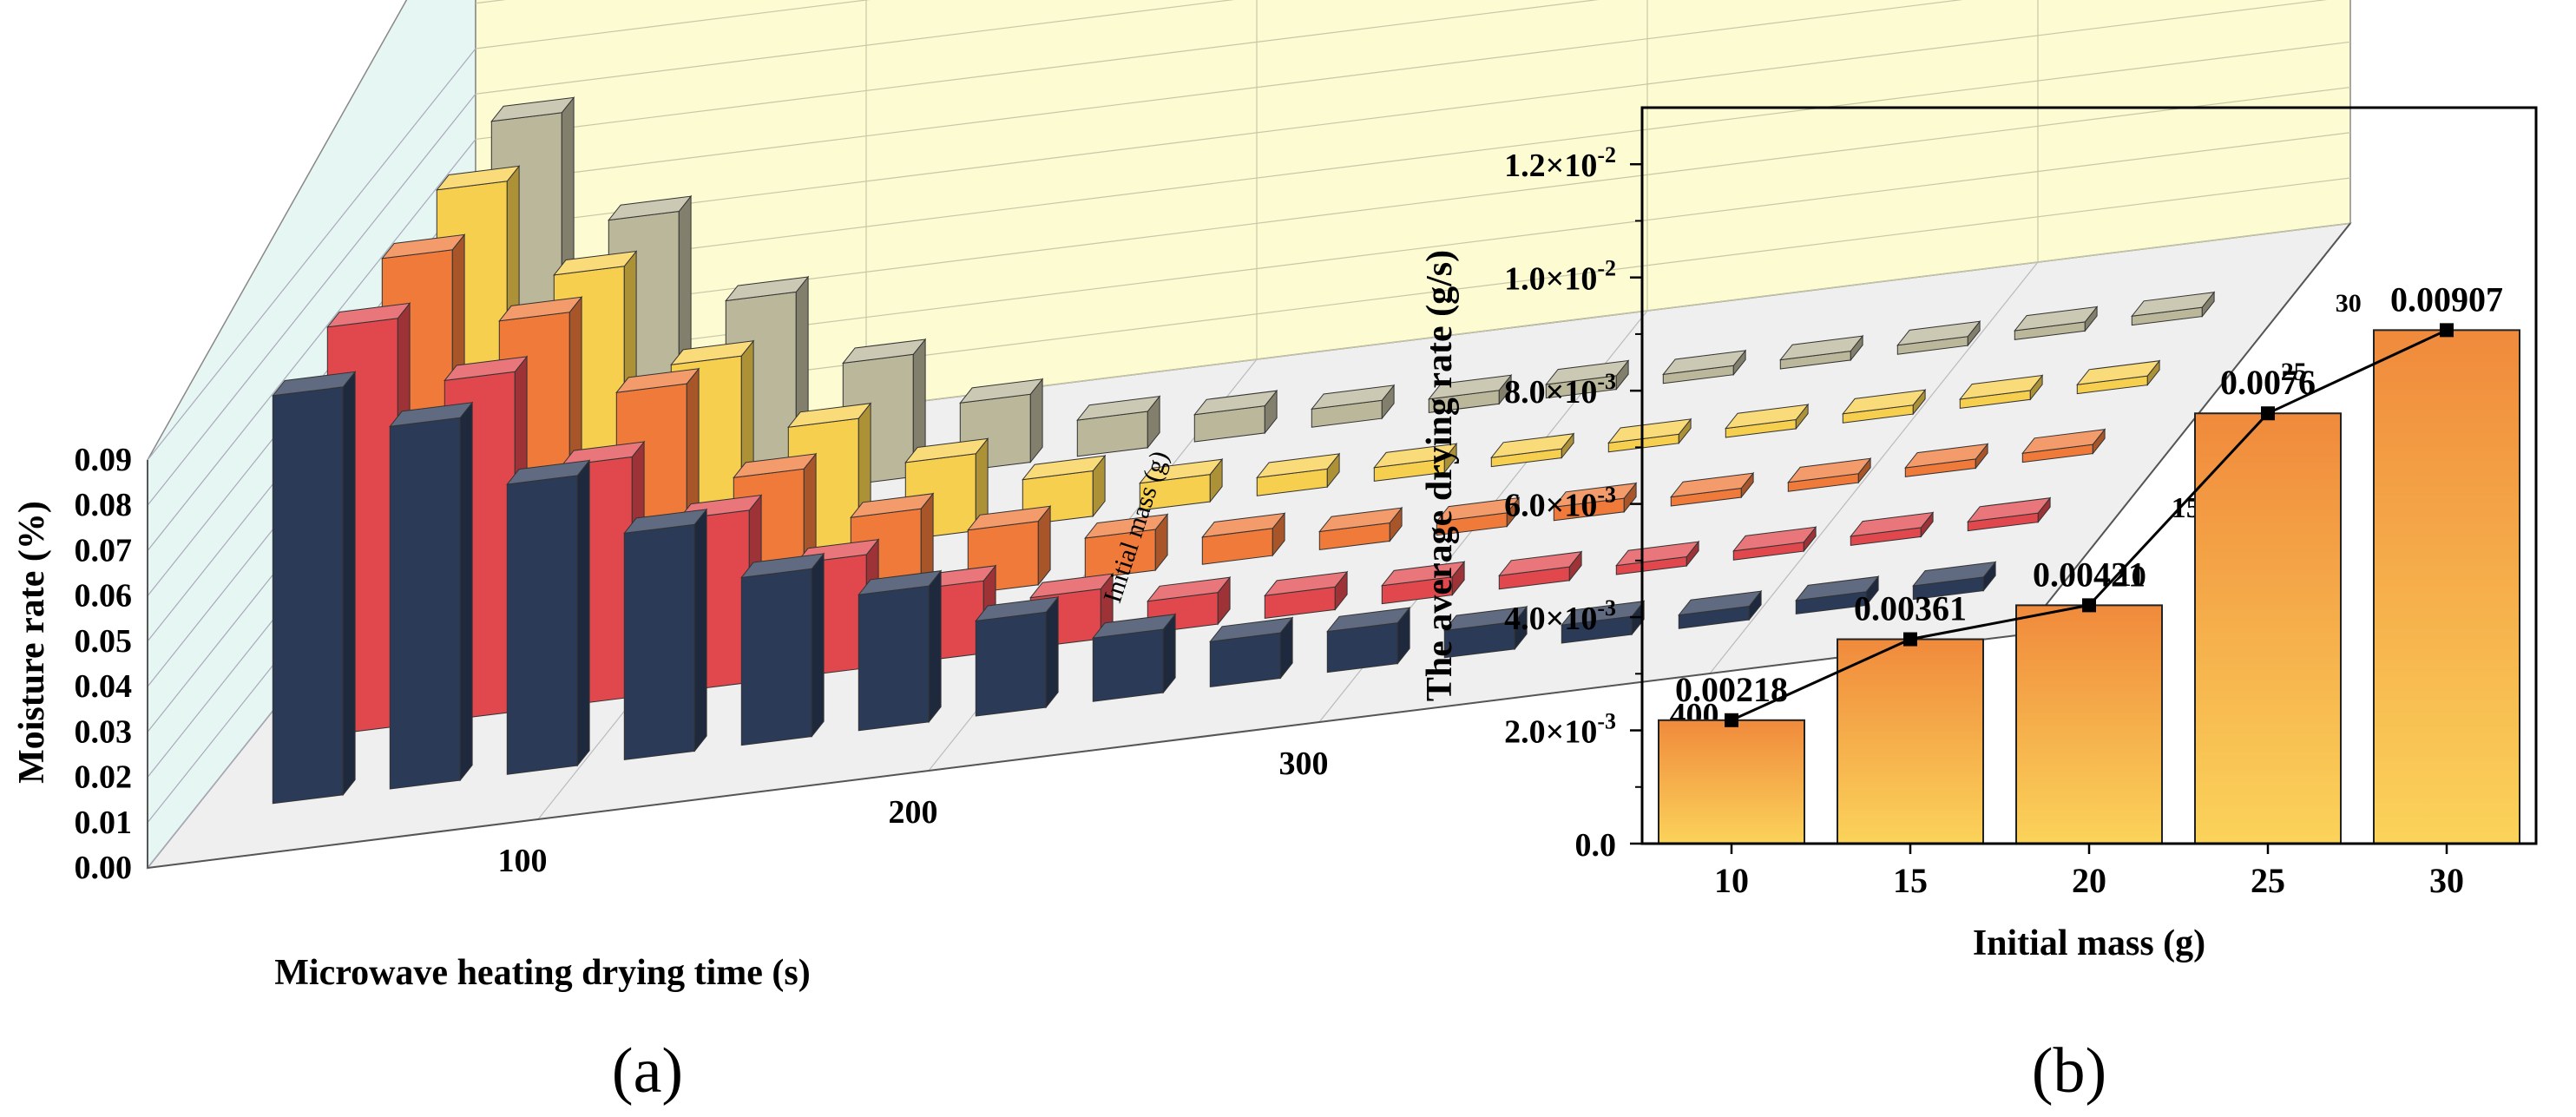 This screenshot has width=2576, height=1117. Describe the element at coordinates (32, 642) in the screenshot. I see `chart-a-y-axis-label: Moisture rate (%)` at that location.